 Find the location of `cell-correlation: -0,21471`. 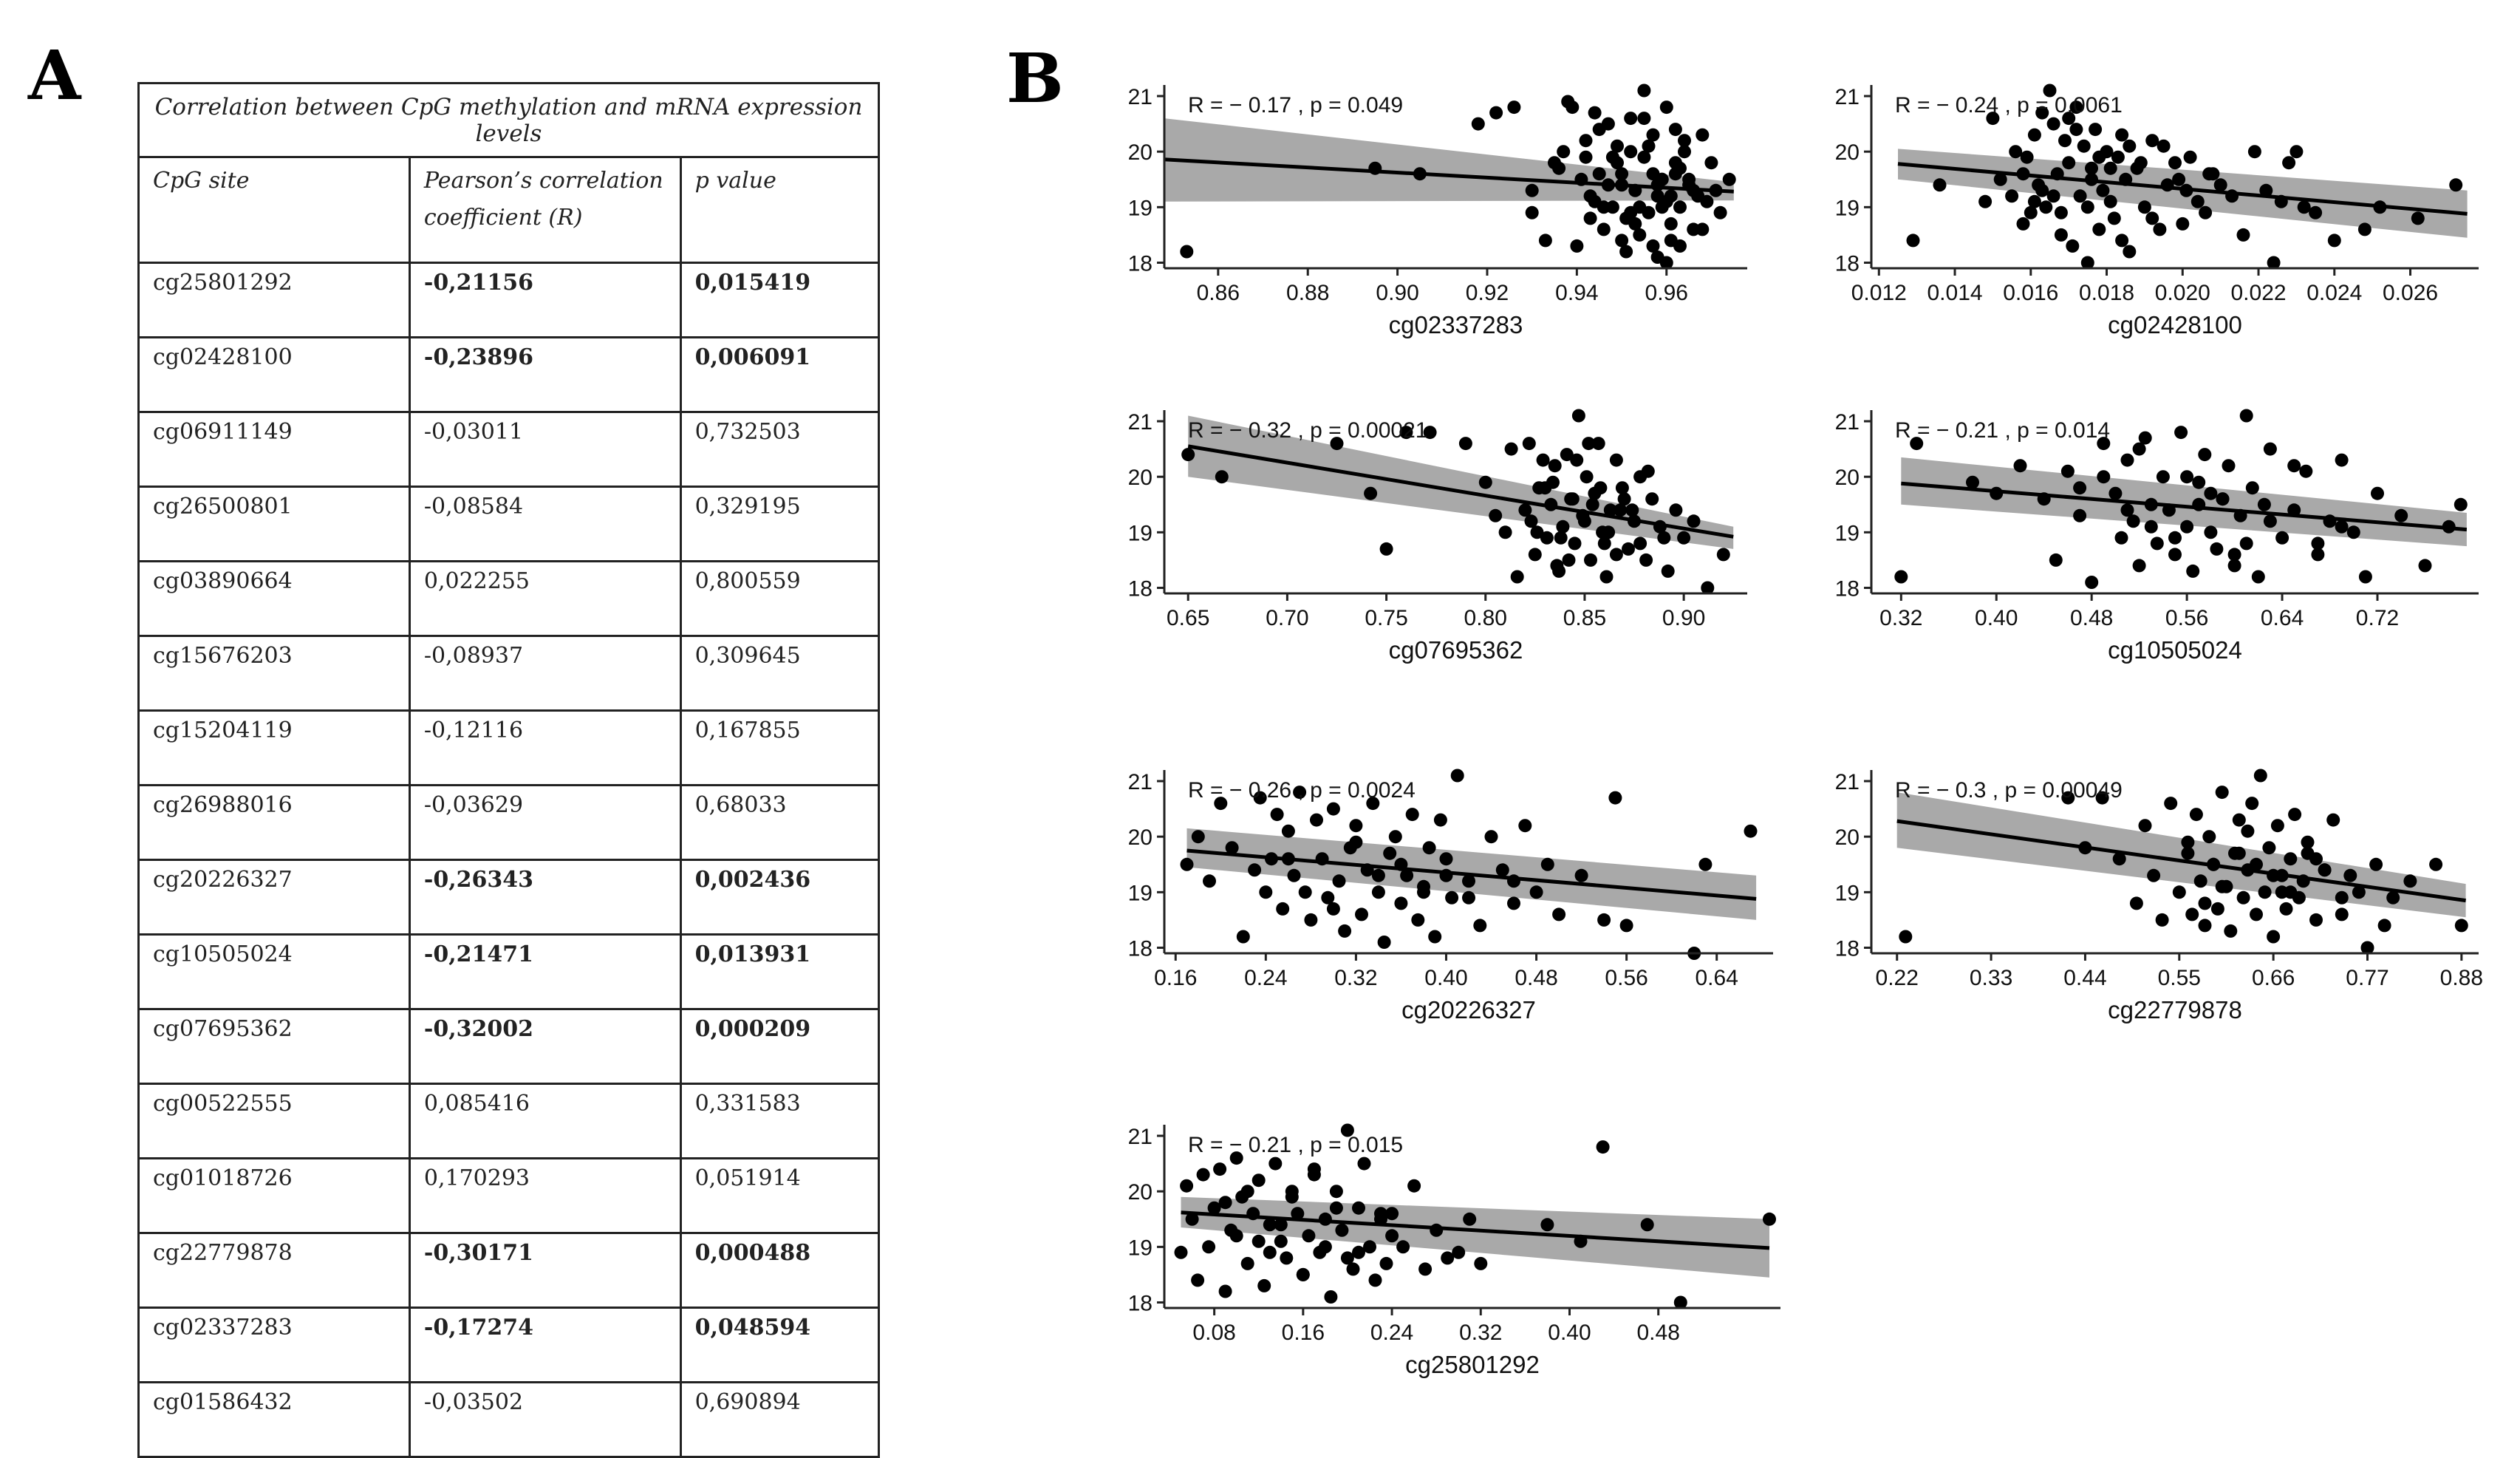

cell-correlation: -0,21471 is located at coordinates (545, 971).